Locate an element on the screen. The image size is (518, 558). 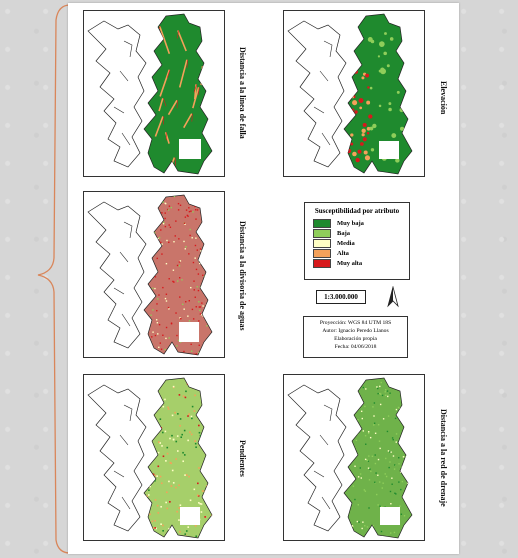
map-label-elevacion: Elevación is located at coordinates (443, 98).